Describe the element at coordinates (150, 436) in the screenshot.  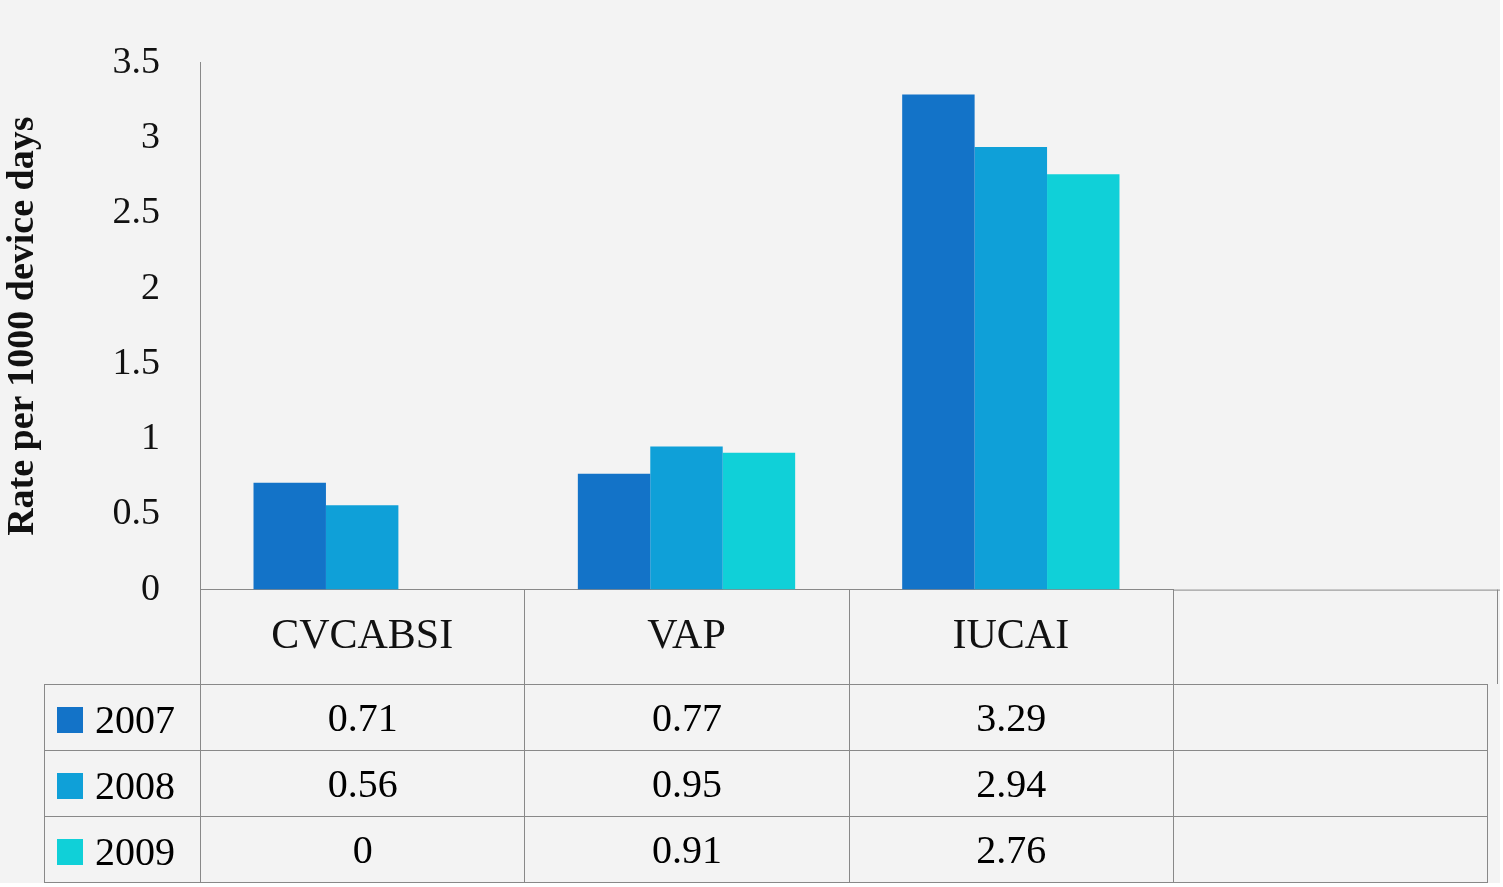
I see `y-tick-label: 1` at that location.